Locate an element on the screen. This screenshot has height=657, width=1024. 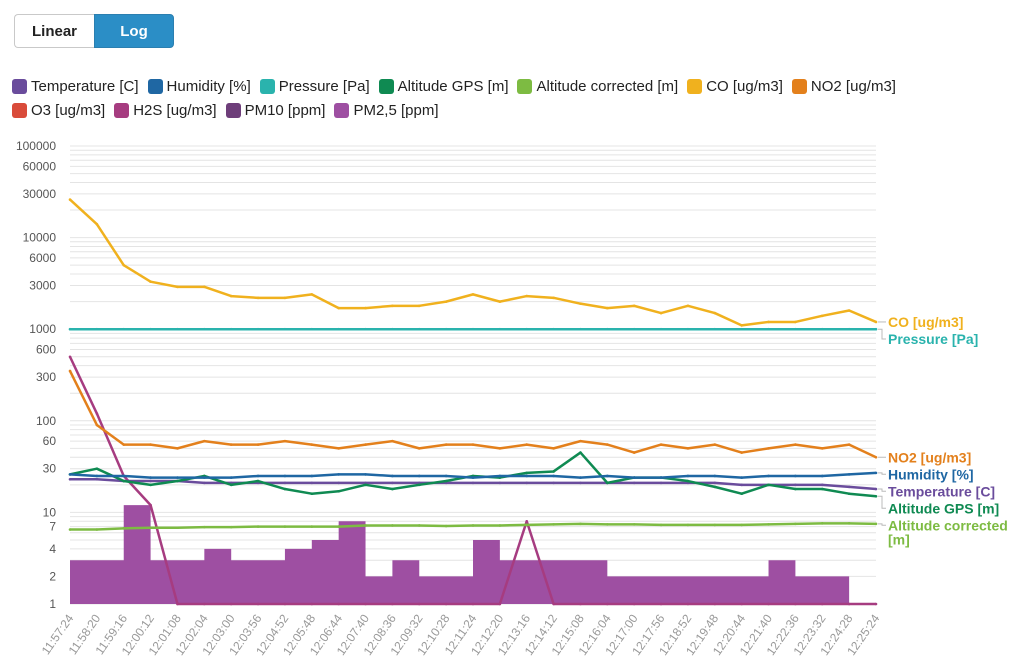
y-tick-label: 300 is located at coordinates (46, 377).